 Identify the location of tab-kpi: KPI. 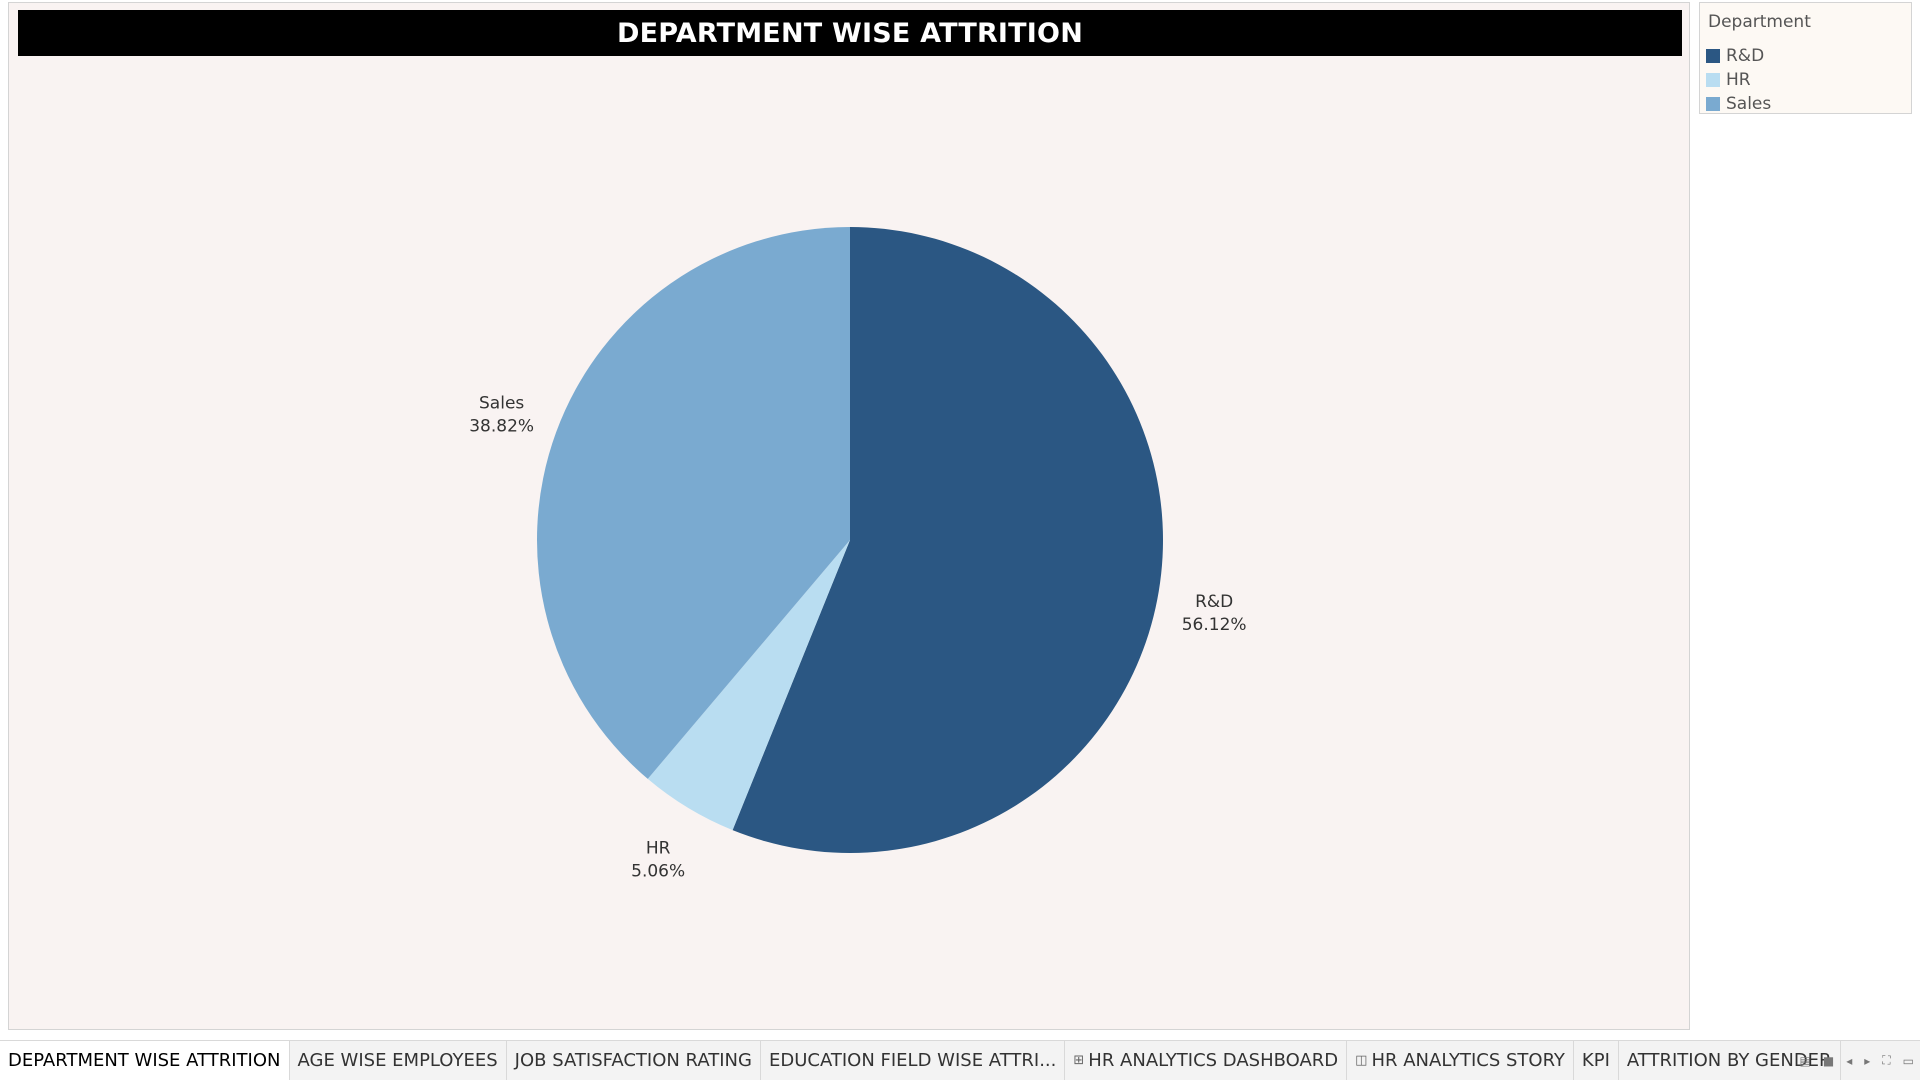
(1596, 1060).